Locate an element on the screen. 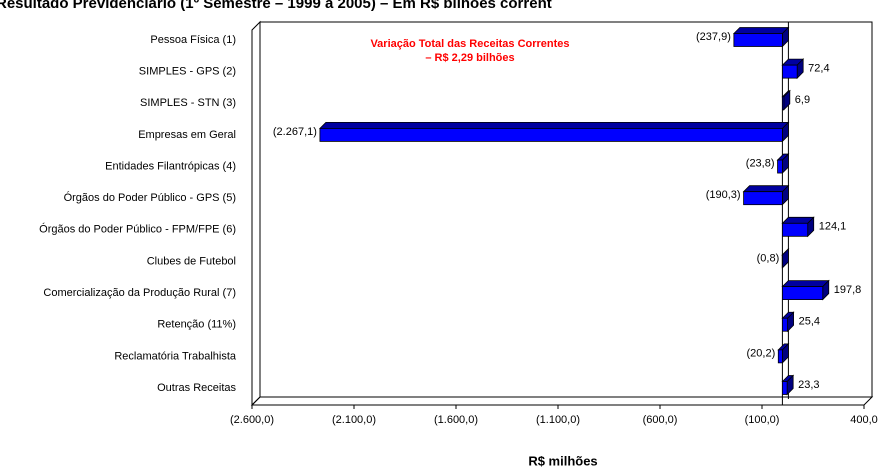 This screenshot has width=880, height=469. annotation: Variação Total das Receitas Correntes is located at coordinates (469, 44).